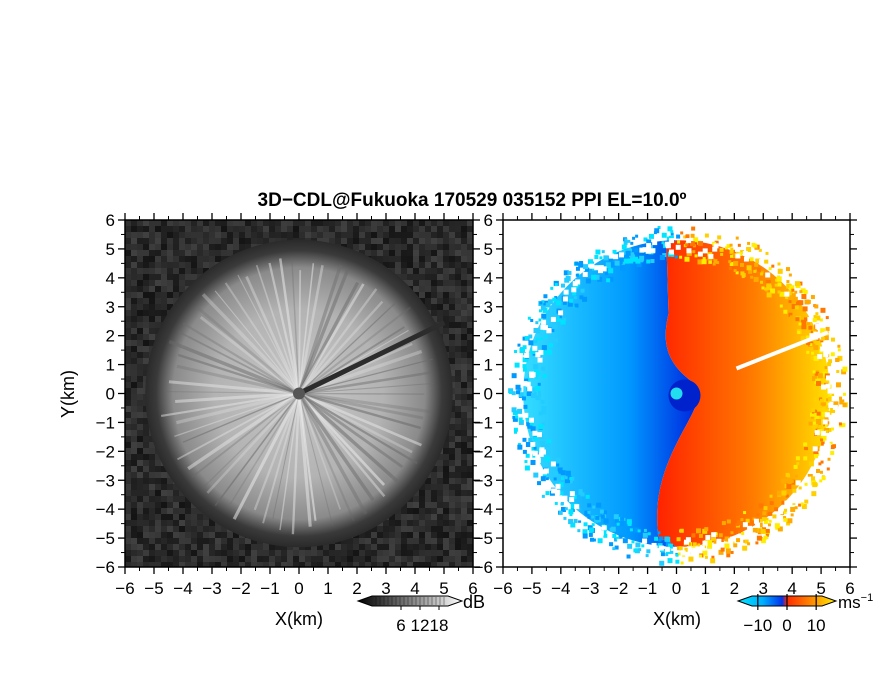  Describe the element at coordinates (410, 601) in the screenshot. I see `snr-colorbar-bar` at that location.